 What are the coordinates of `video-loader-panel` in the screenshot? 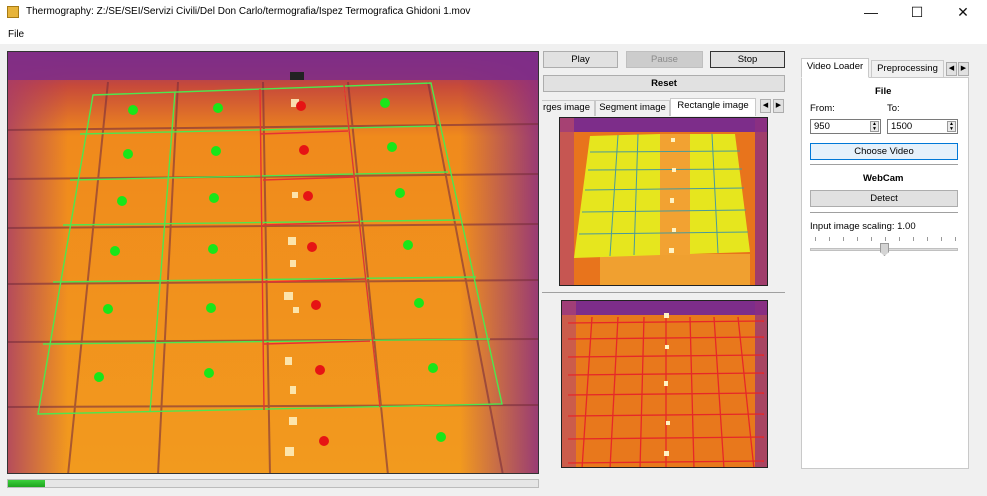 It's located at (885, 273).